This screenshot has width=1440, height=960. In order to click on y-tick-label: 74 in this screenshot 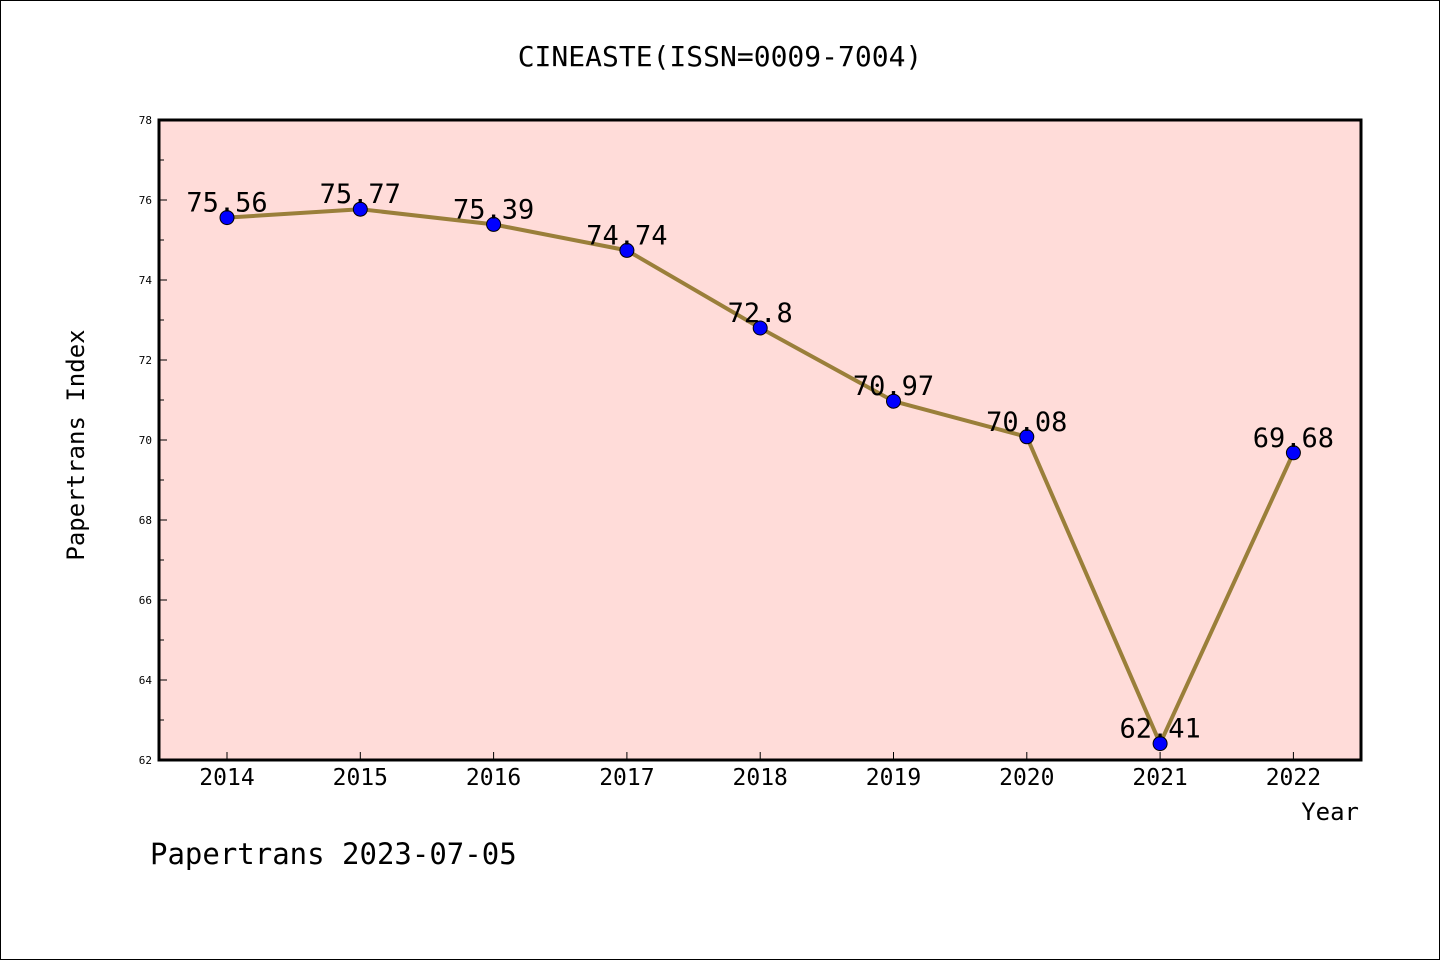, I will do `click(146, 280)`.